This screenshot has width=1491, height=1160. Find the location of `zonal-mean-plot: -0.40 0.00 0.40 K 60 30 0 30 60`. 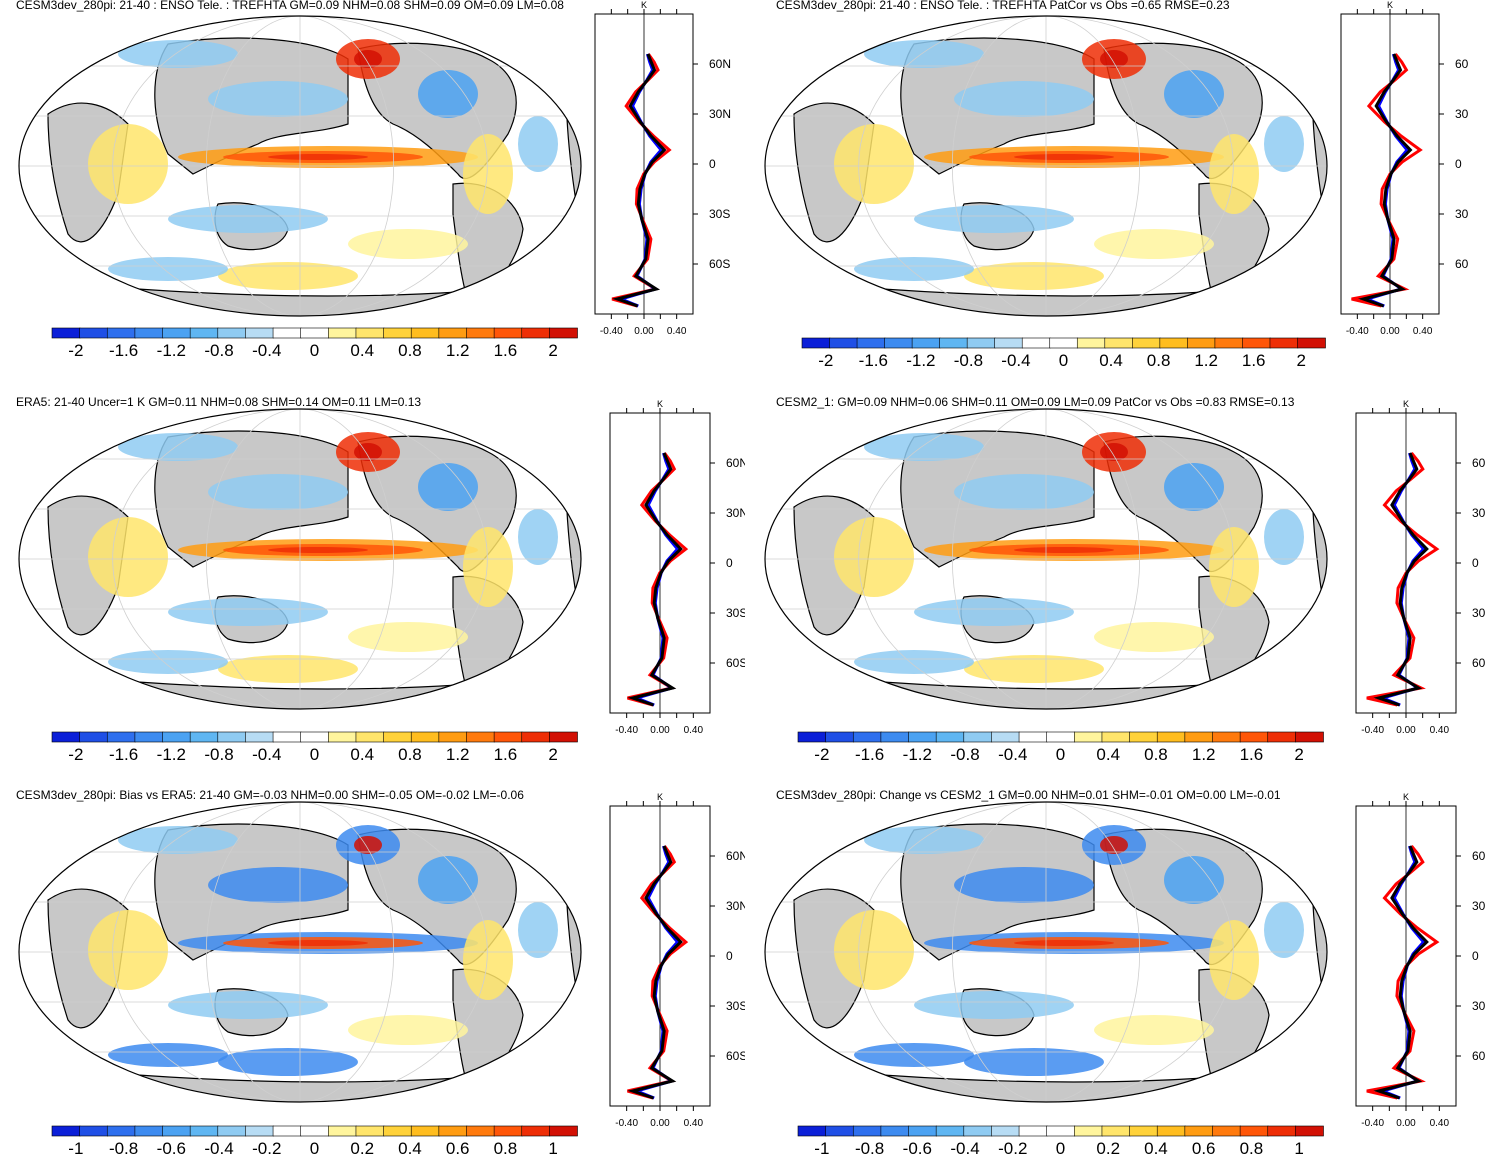

zonal-mean-plot: -0.40 0.00 0.40 K 60 30 0 30 60 is located at coordinates (1404, 168).